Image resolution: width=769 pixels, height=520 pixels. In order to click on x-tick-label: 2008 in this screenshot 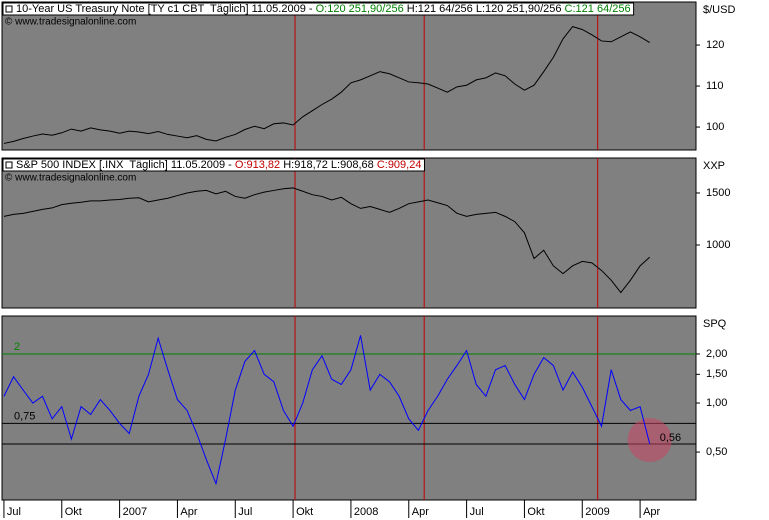, I will do `click(366, 512)`.